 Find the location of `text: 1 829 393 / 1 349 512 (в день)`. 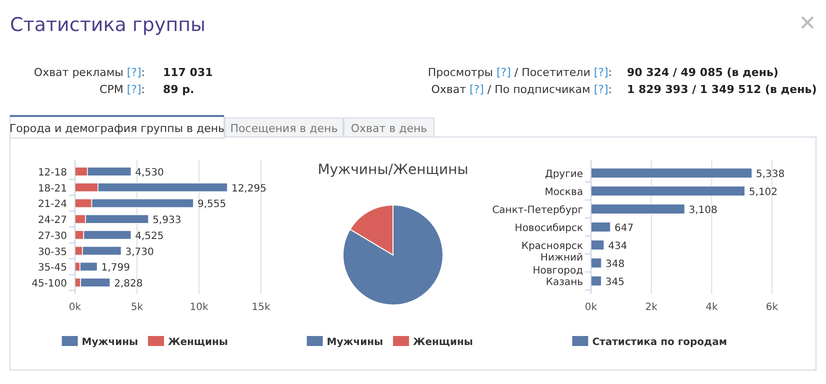

text: 1 829 393 / 1 349 512 (в день) is located at coordinates (722, 89).